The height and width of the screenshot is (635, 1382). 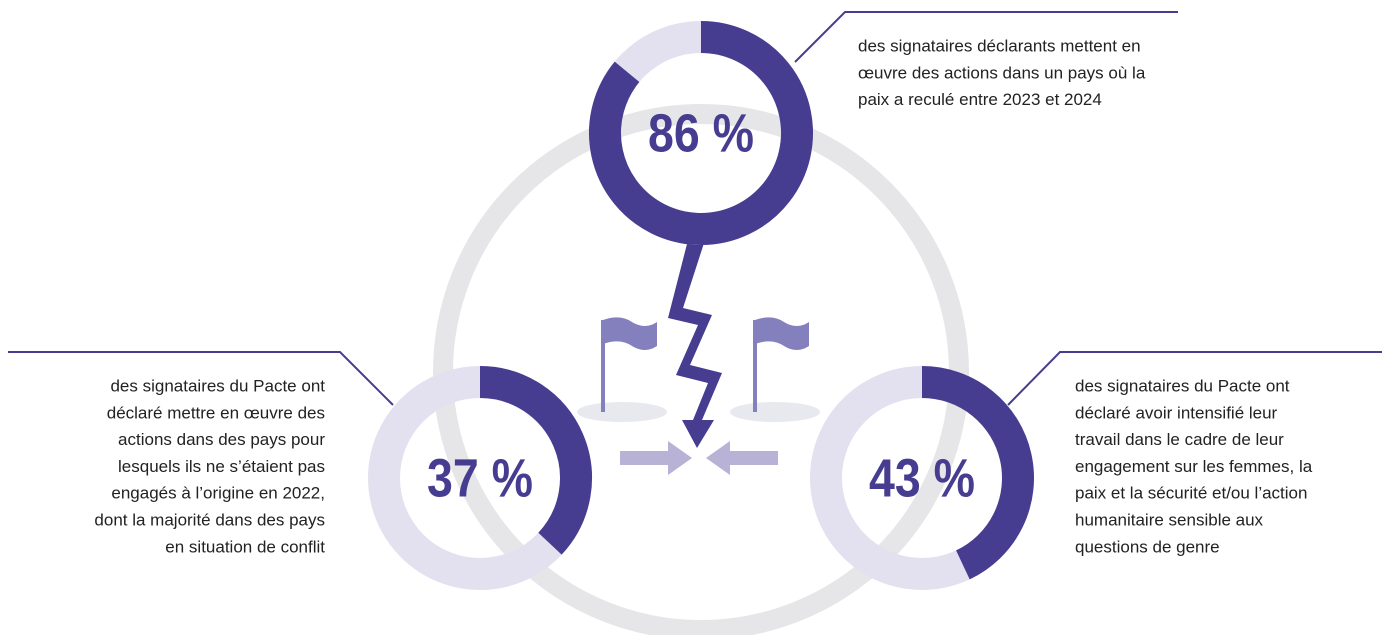 What do you see at coordinates (218, 493) in the screenshot?
I see `description-line: engagés à l’origine en 2022,` at bounding box center [218, 493].